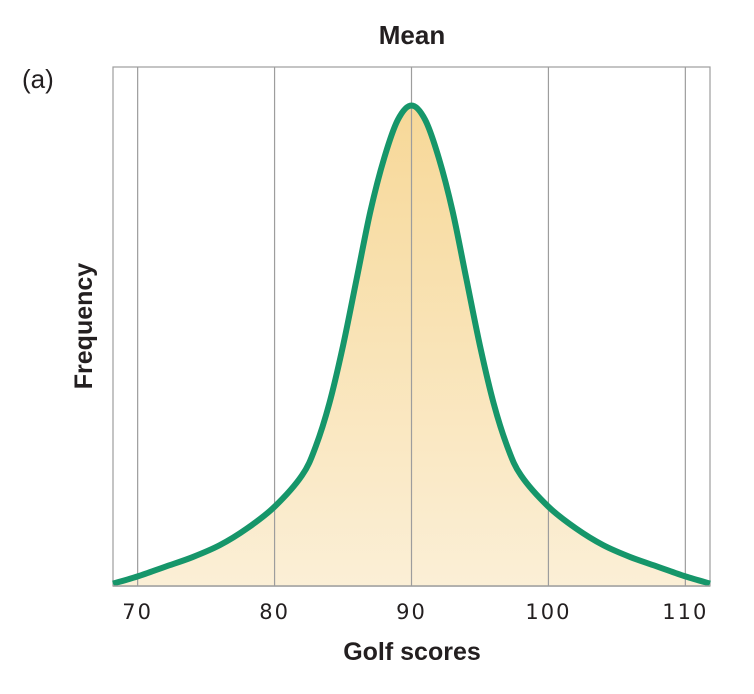 The image size is (754, 694). What do you see at coordinates (548, 612) in the screenshot?
I see `x-tick-label-100: 100` at bounding box center [548, 612].